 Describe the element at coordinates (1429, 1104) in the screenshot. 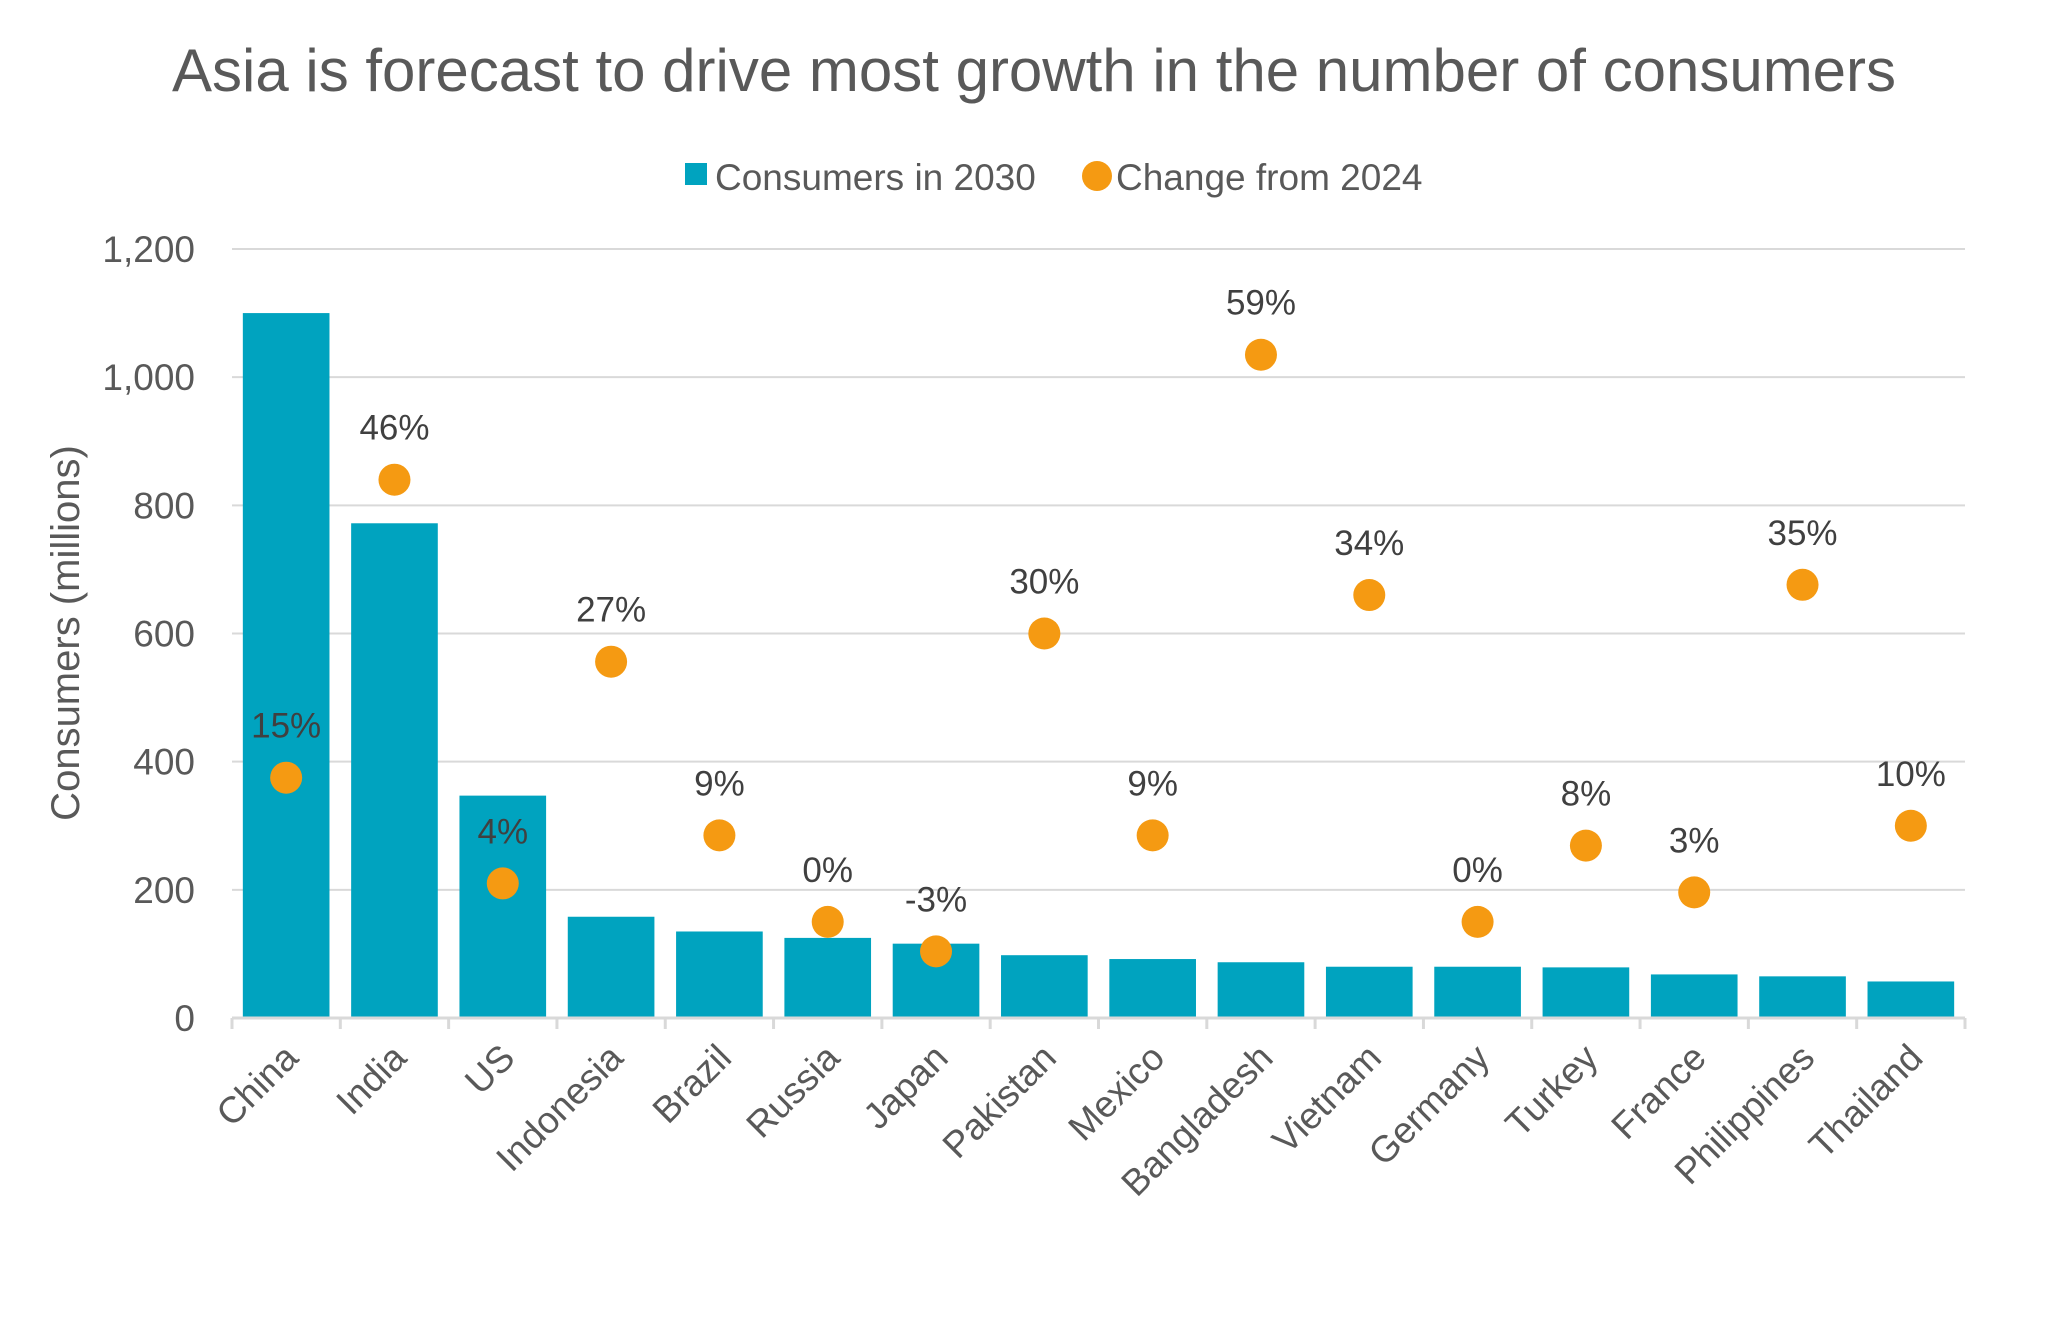

I see `x-tick-label: Germany` at that location.